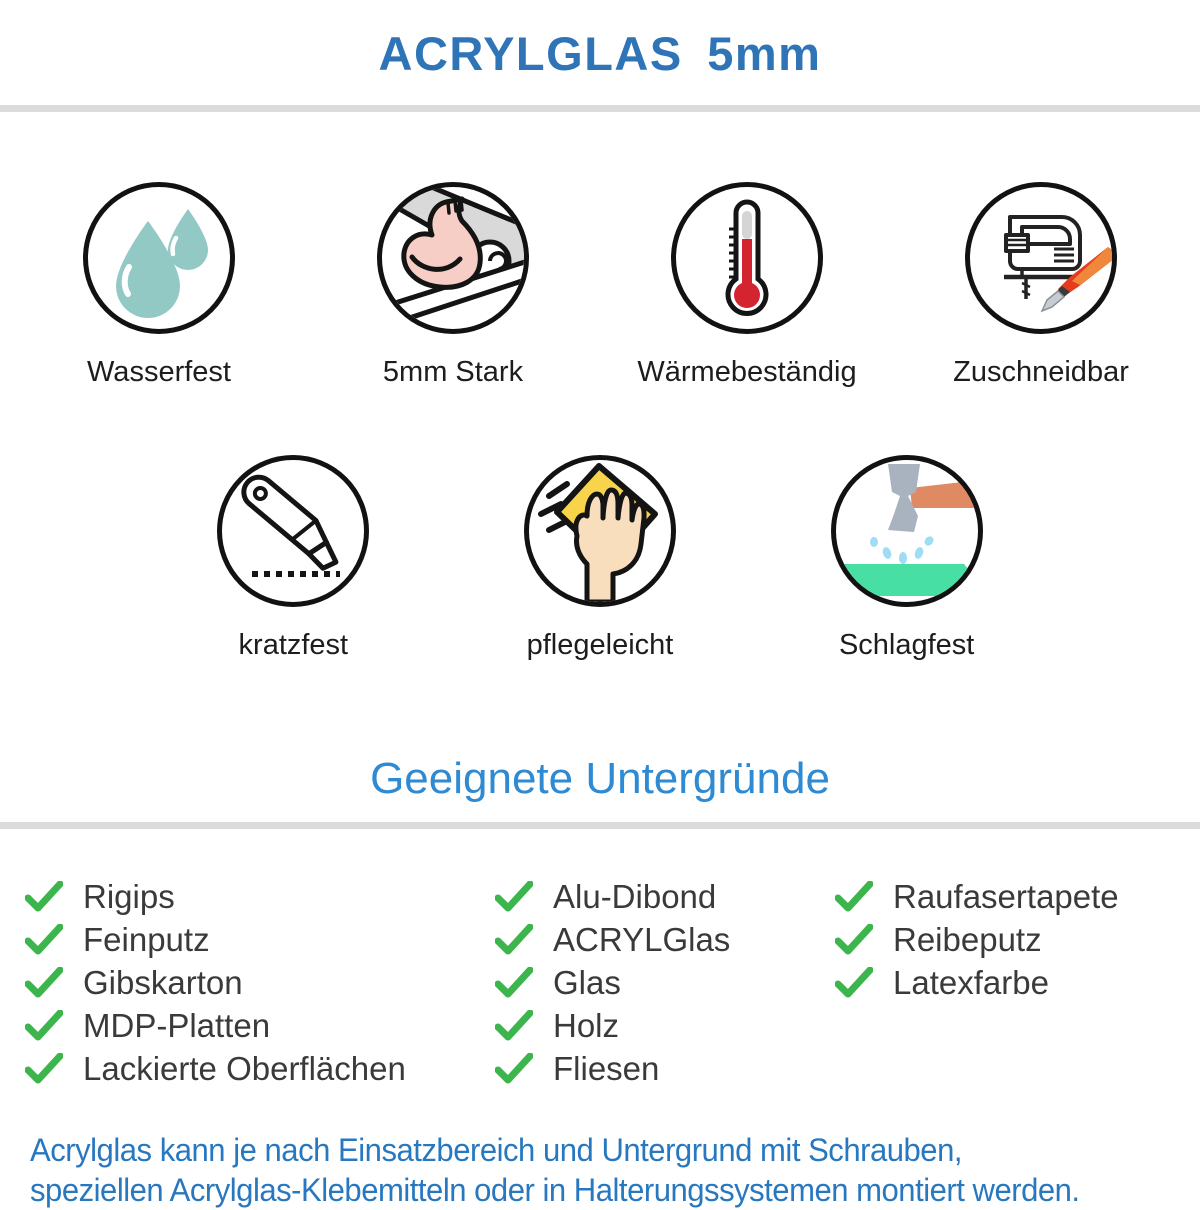  I want to click on substrate-label: Fliesen, so click(606, 1068).